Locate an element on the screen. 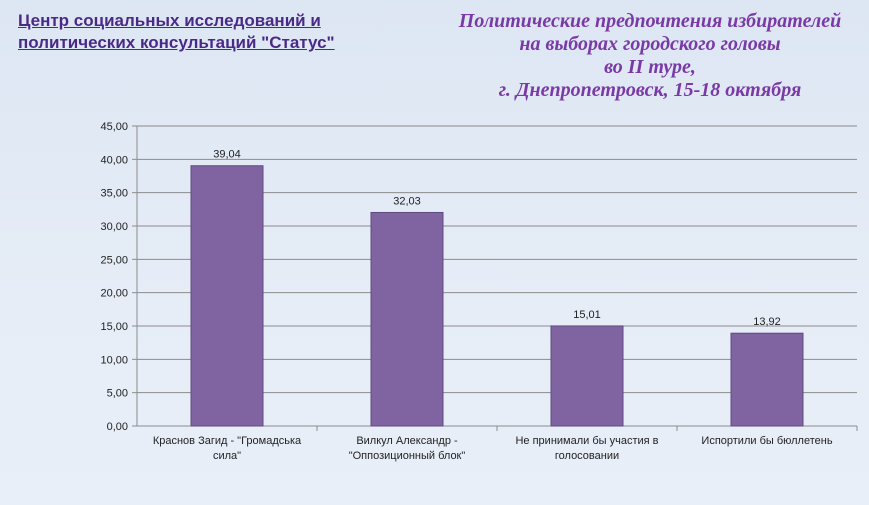 The width and height of the screenshot is (869, 505). y-tick-label: 40,00 is located at coordinates (114, 160).